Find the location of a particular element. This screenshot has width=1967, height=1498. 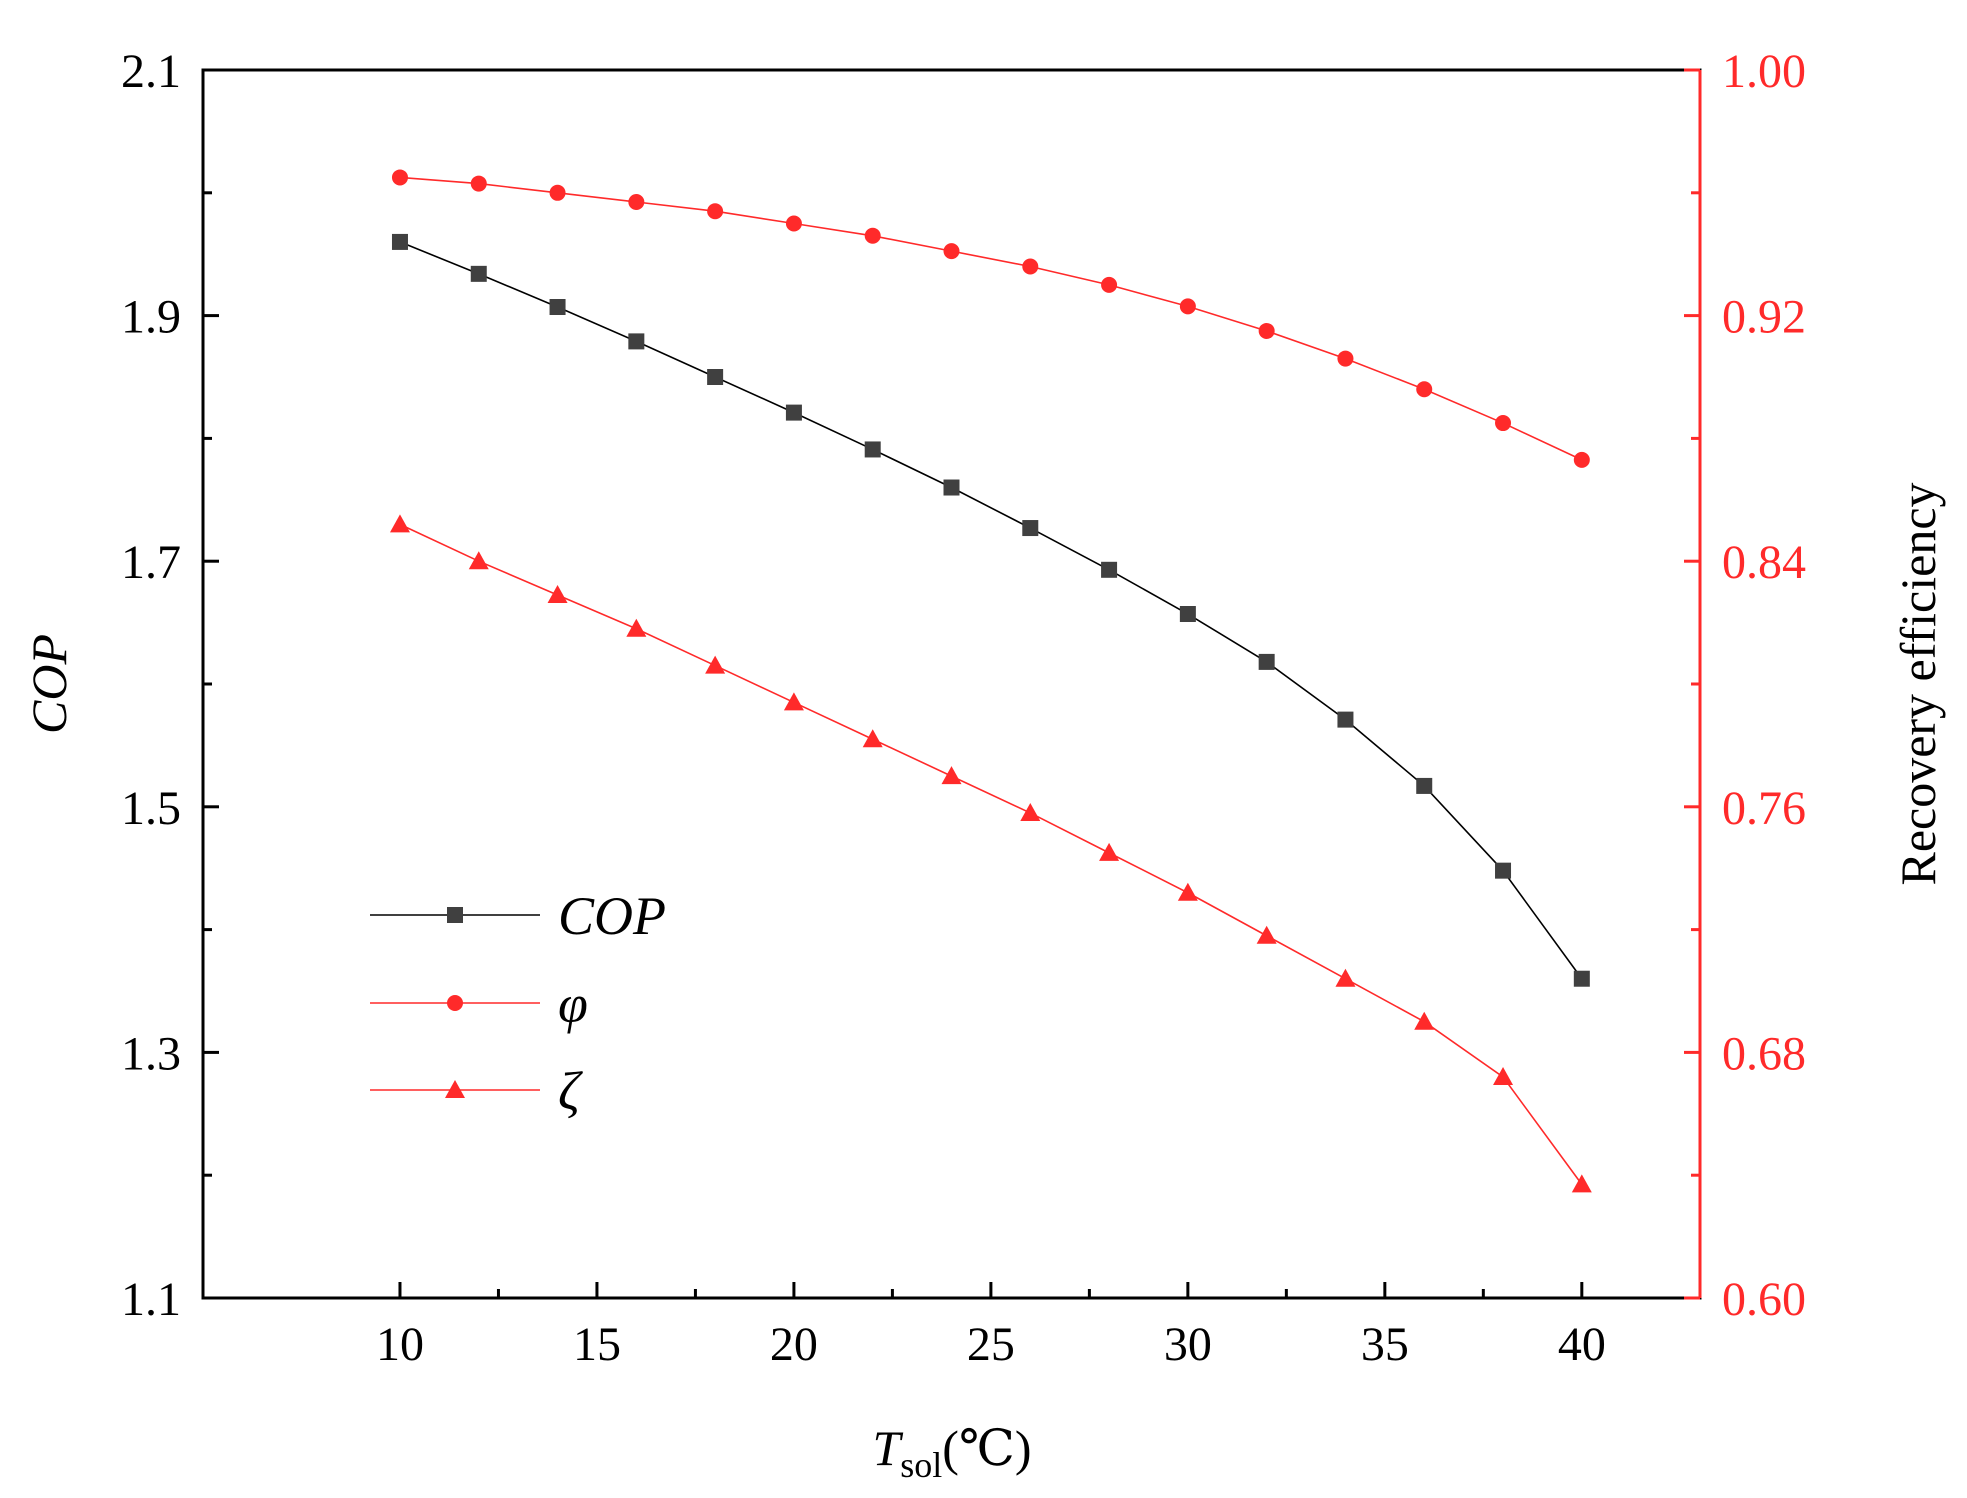

right-axis-title: Recovery efficiency is located at coordinates (1918, 683).